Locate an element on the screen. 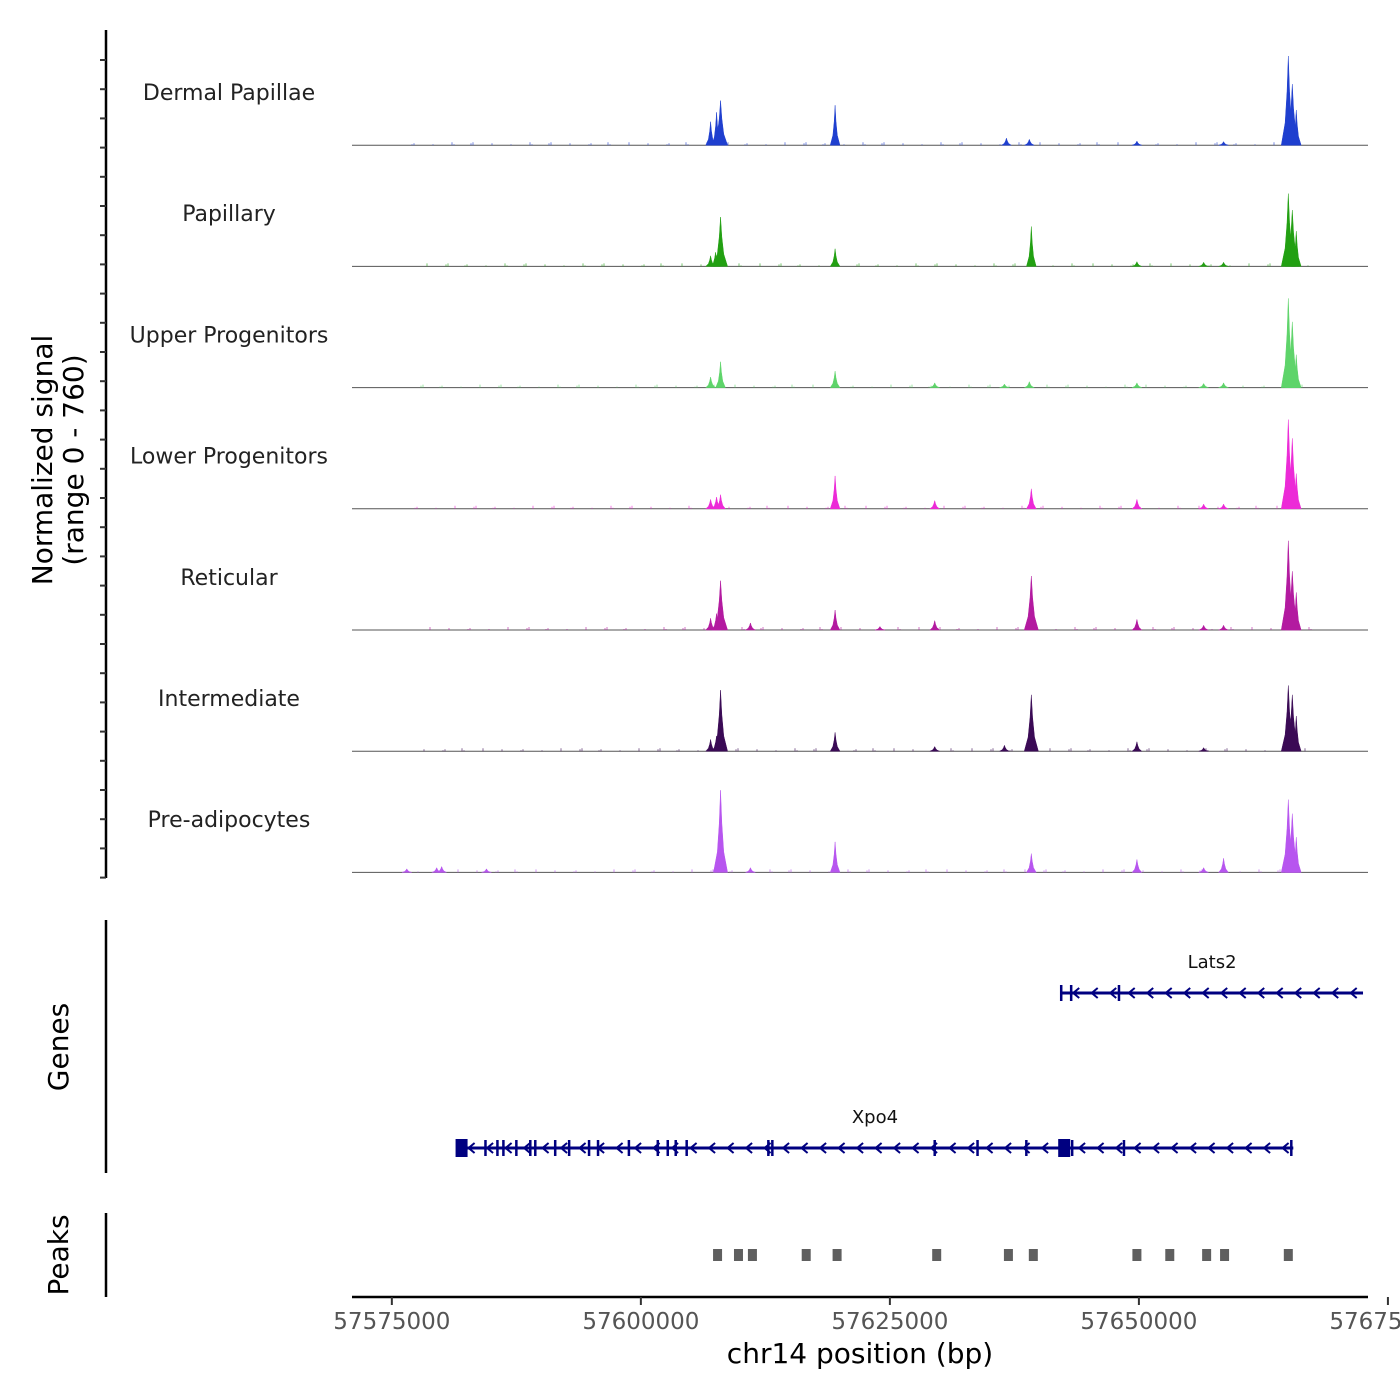 Image resolution: width=1400 pixels, height=1400 pixels. peaks-track-label: Peaks is located at coordinates (58, 1254).